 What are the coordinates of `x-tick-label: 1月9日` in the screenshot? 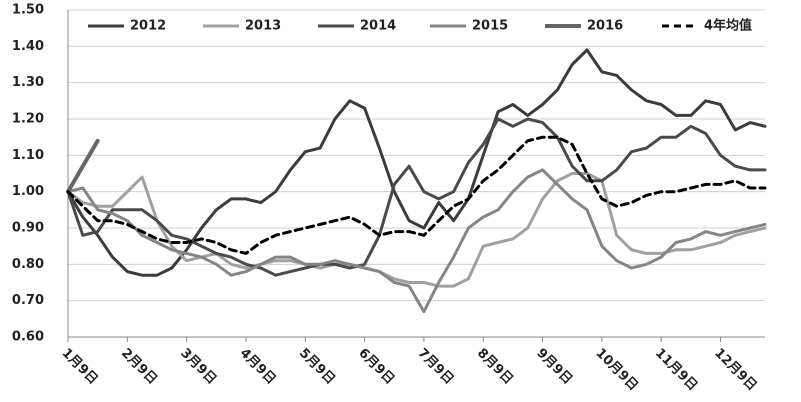 It's located at (80, 367).